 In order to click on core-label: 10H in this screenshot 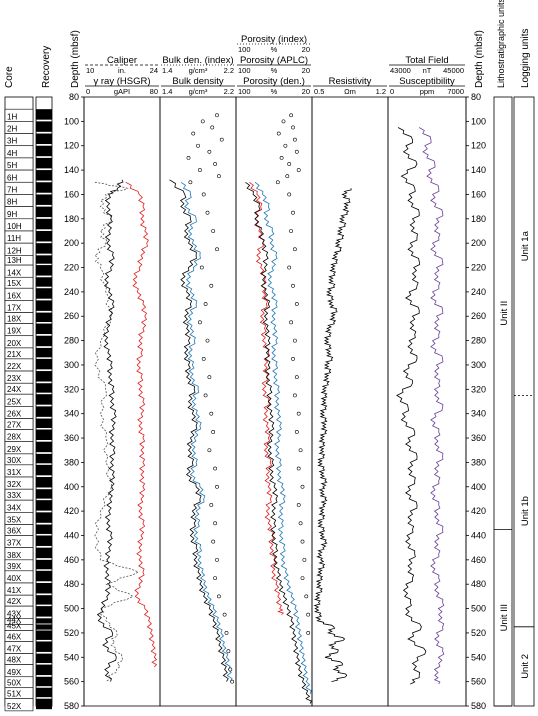, I will do `click(14, 226)`.